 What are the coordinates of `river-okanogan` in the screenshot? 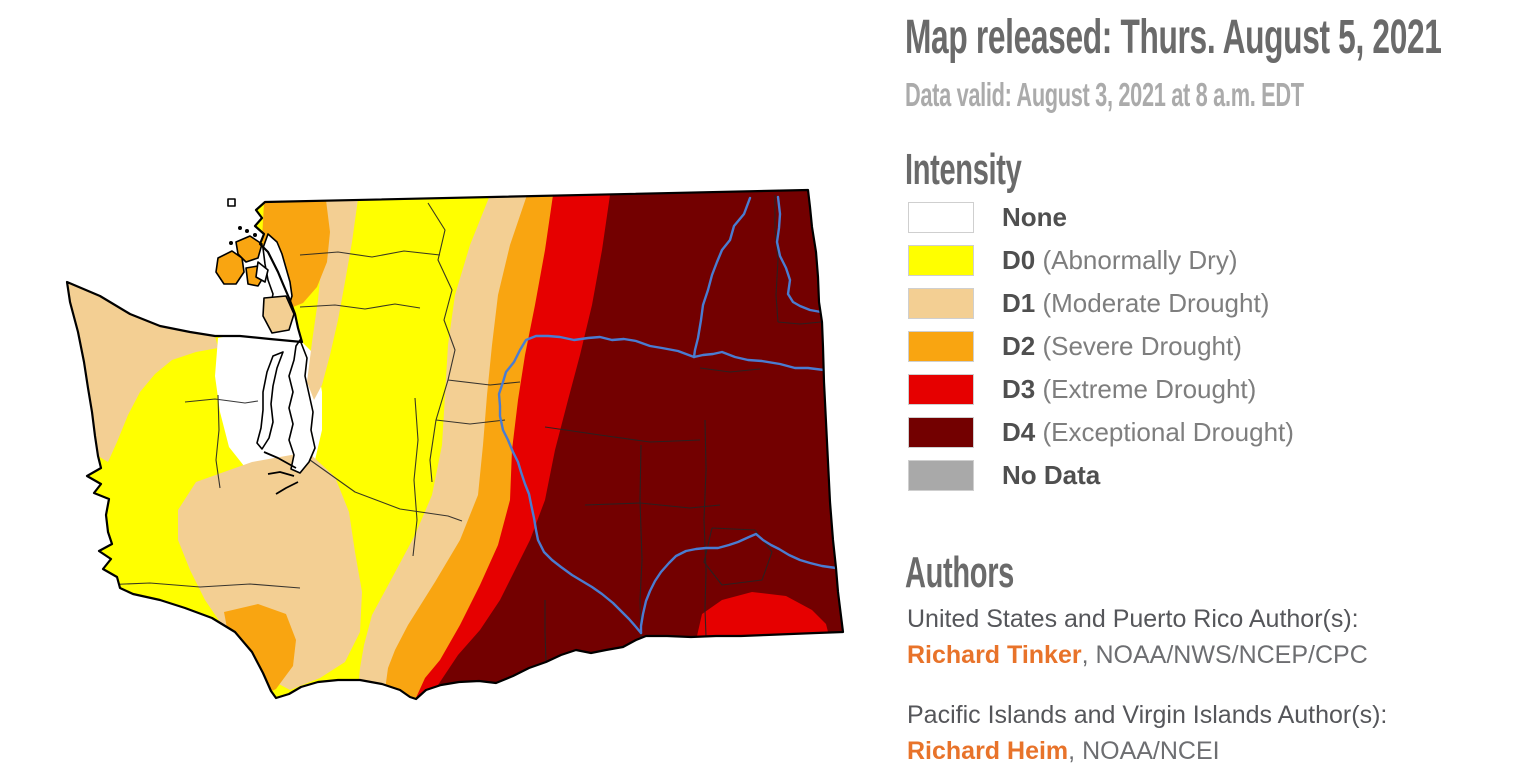 It's located at (722, 277).